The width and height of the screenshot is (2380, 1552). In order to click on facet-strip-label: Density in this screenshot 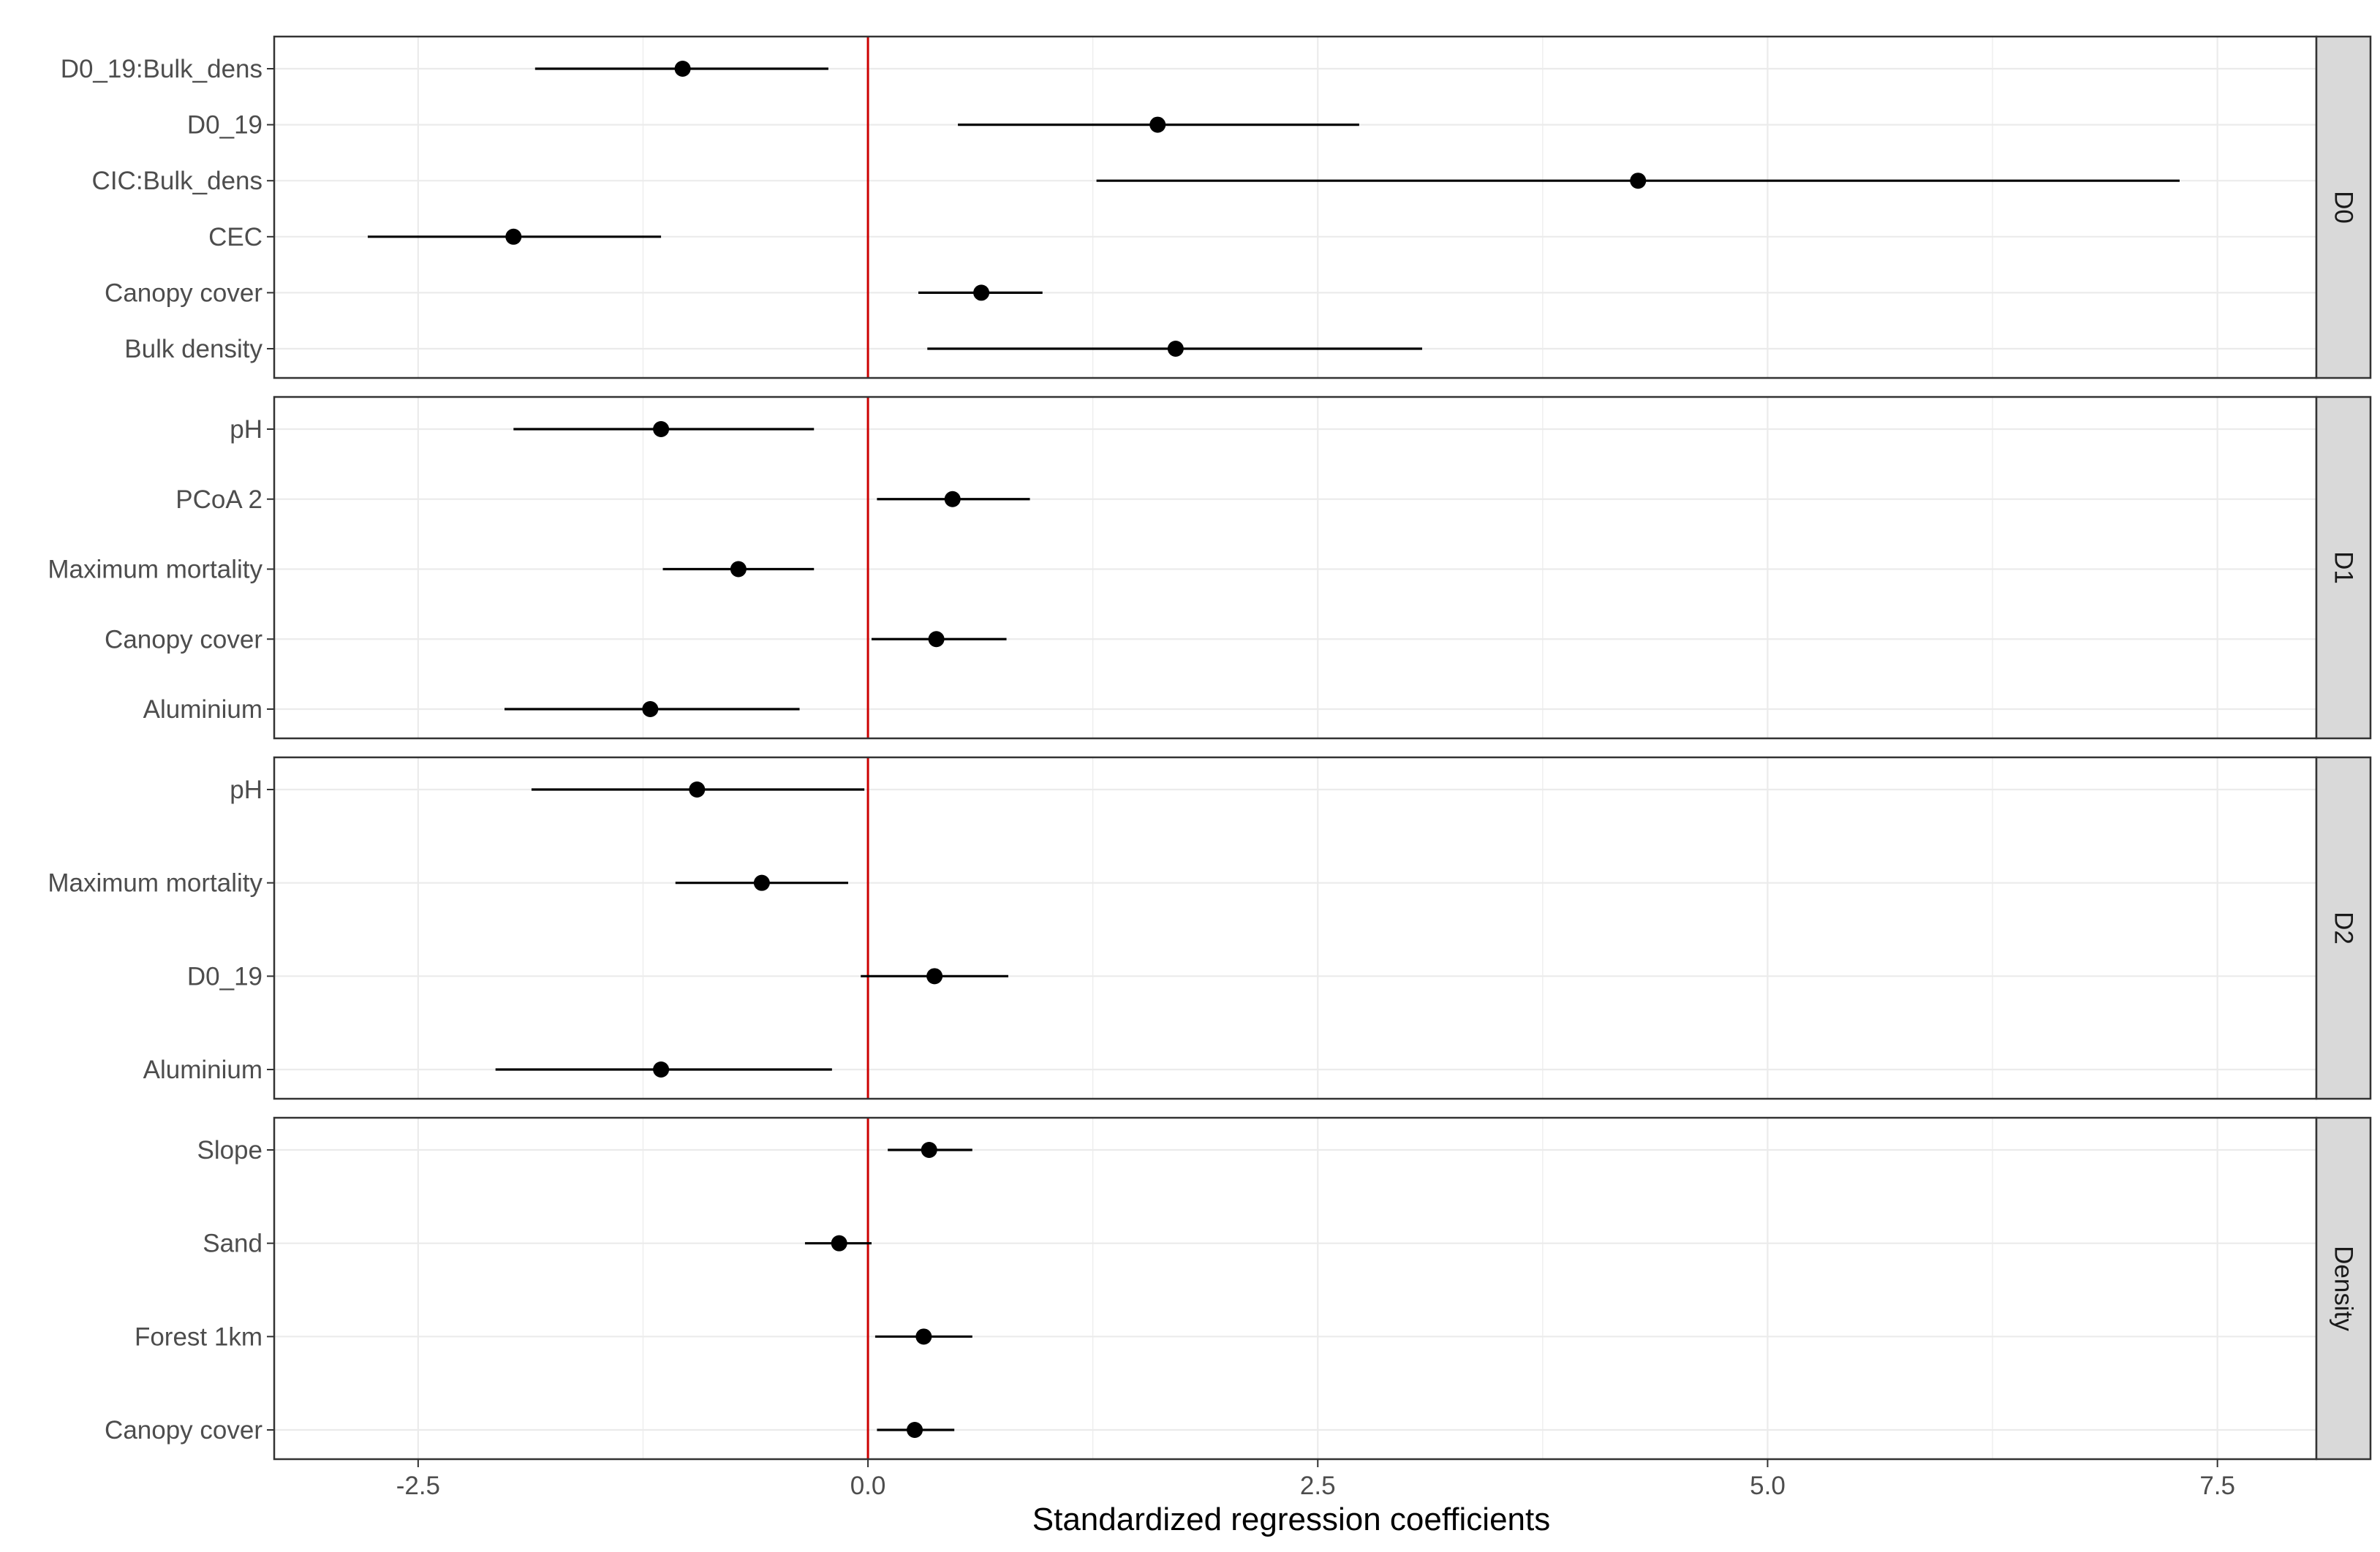, I will do `click(2344, 1289)`.